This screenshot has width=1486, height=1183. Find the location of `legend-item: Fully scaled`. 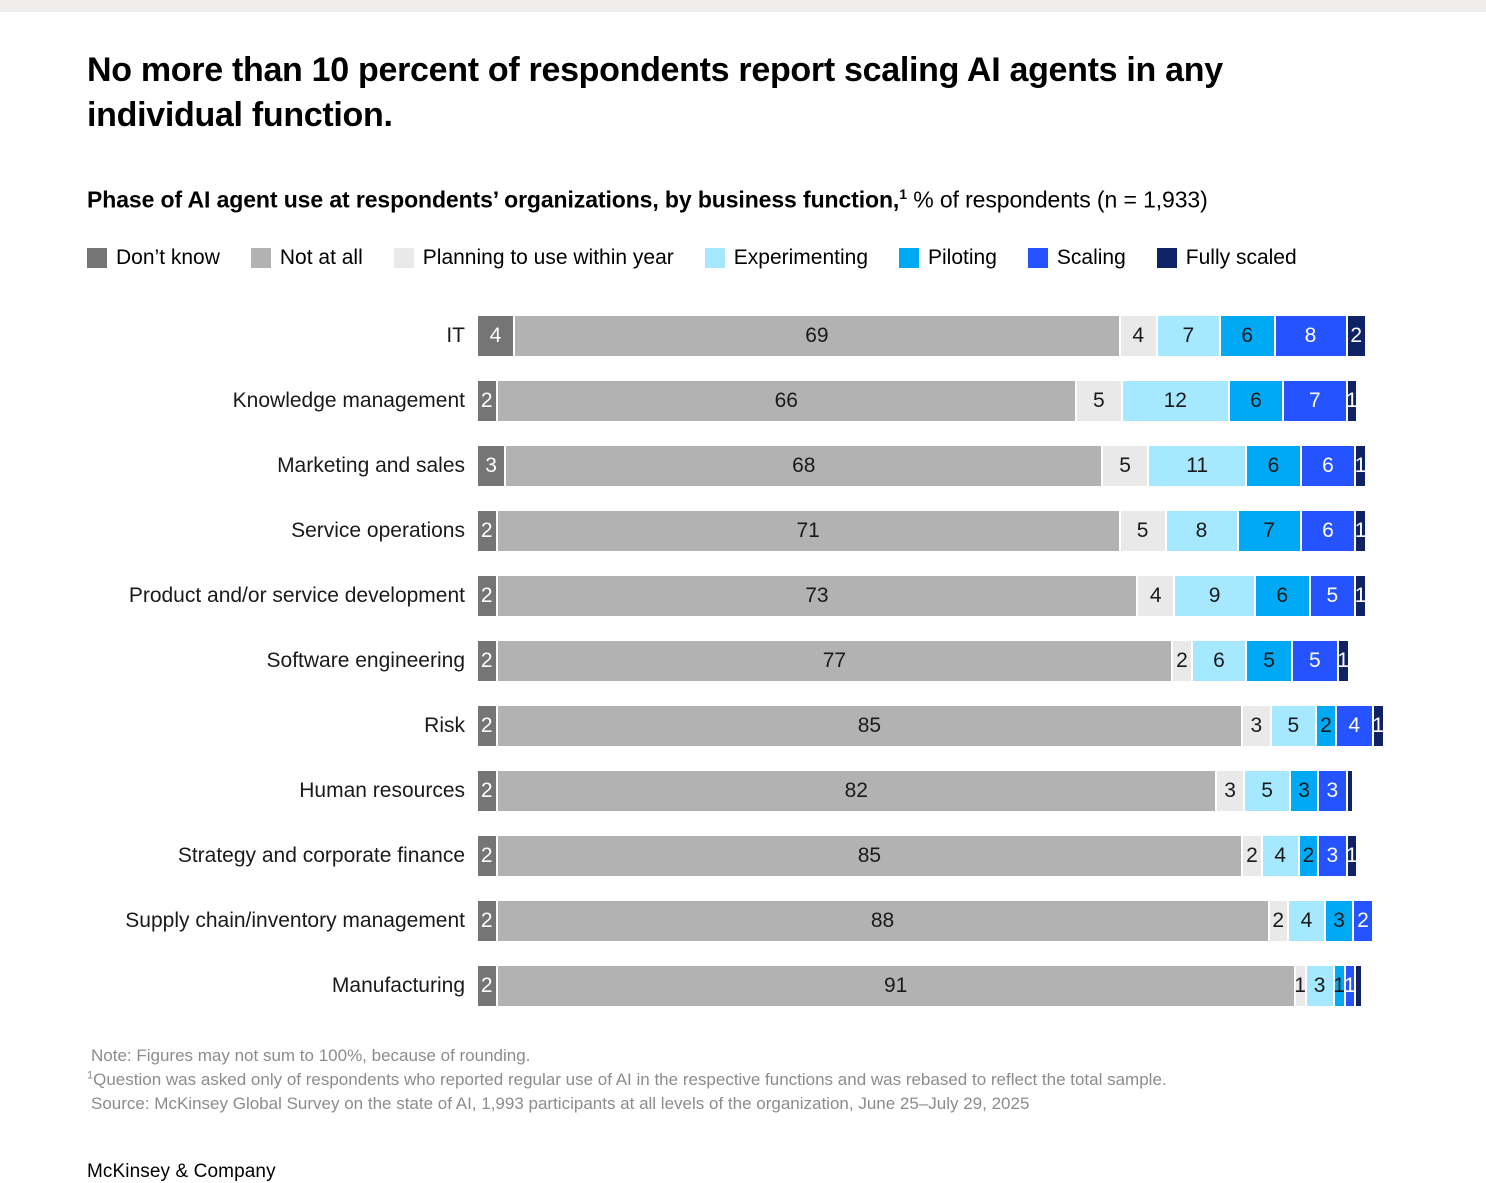

legend-item: Fully scaled is located at coordinates (1226, 258).